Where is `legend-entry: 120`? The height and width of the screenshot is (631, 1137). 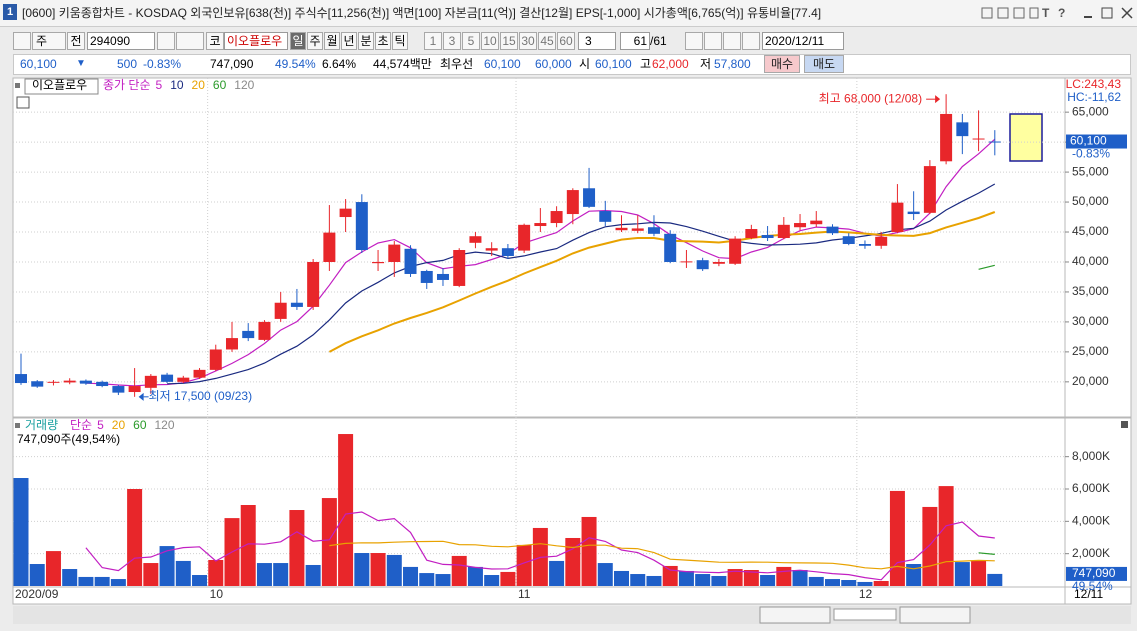
legend-entry: 120 is located at coordinates (244, 85).